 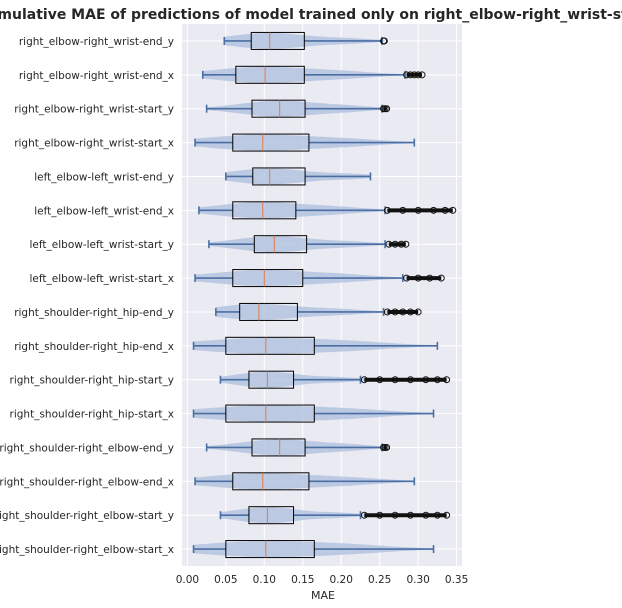 I want to click on y-tick-label: right_elbow-right_wrist-start_x, so click(x=94, y=144).